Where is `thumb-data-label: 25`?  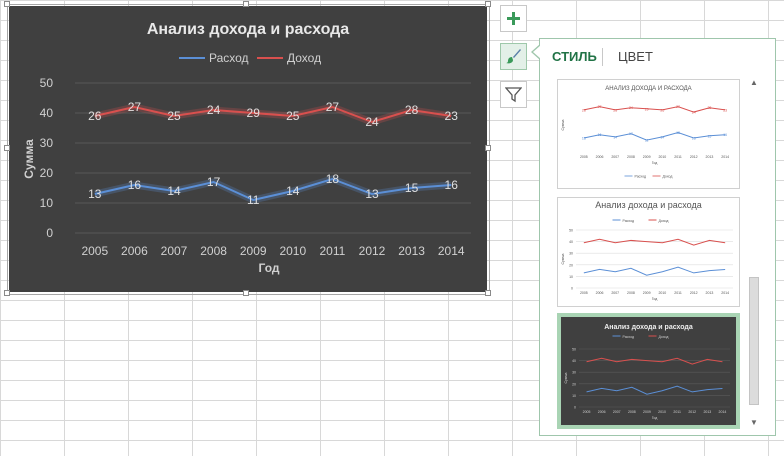 thumb-data-label: 25 is located at coordinates (662, 110).